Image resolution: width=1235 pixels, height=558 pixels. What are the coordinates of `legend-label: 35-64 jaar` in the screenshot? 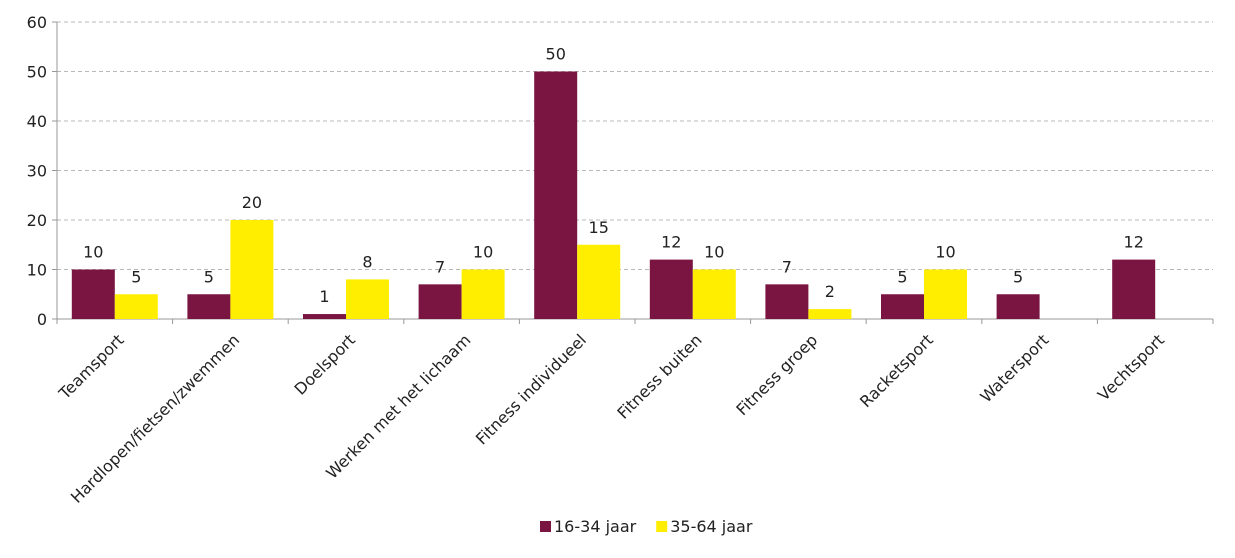 It's located at (711, 526).